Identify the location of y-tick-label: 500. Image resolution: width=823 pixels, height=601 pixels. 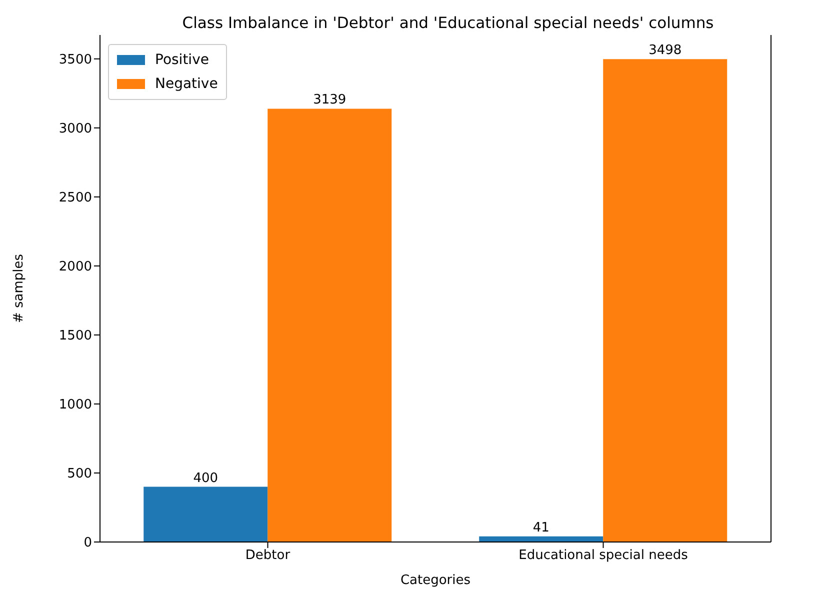
(79, 474).